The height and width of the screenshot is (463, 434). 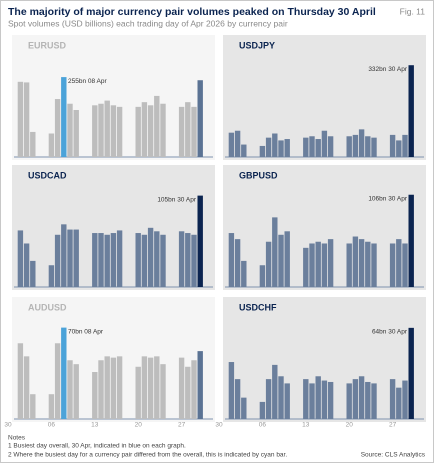 I want to click on annotation: 70bn 08 Apr, so click(x=86, y=331).